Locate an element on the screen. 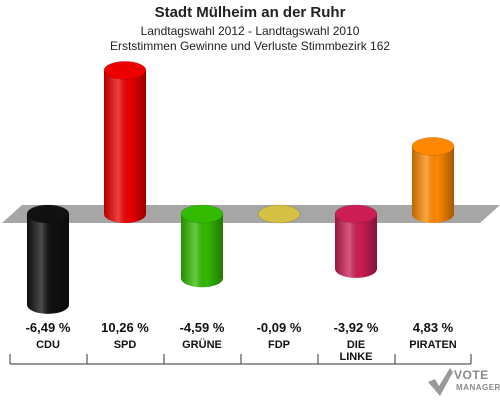 This screenshot has width=500, height=405. bar-cdu is located at coordinates (48, 259).